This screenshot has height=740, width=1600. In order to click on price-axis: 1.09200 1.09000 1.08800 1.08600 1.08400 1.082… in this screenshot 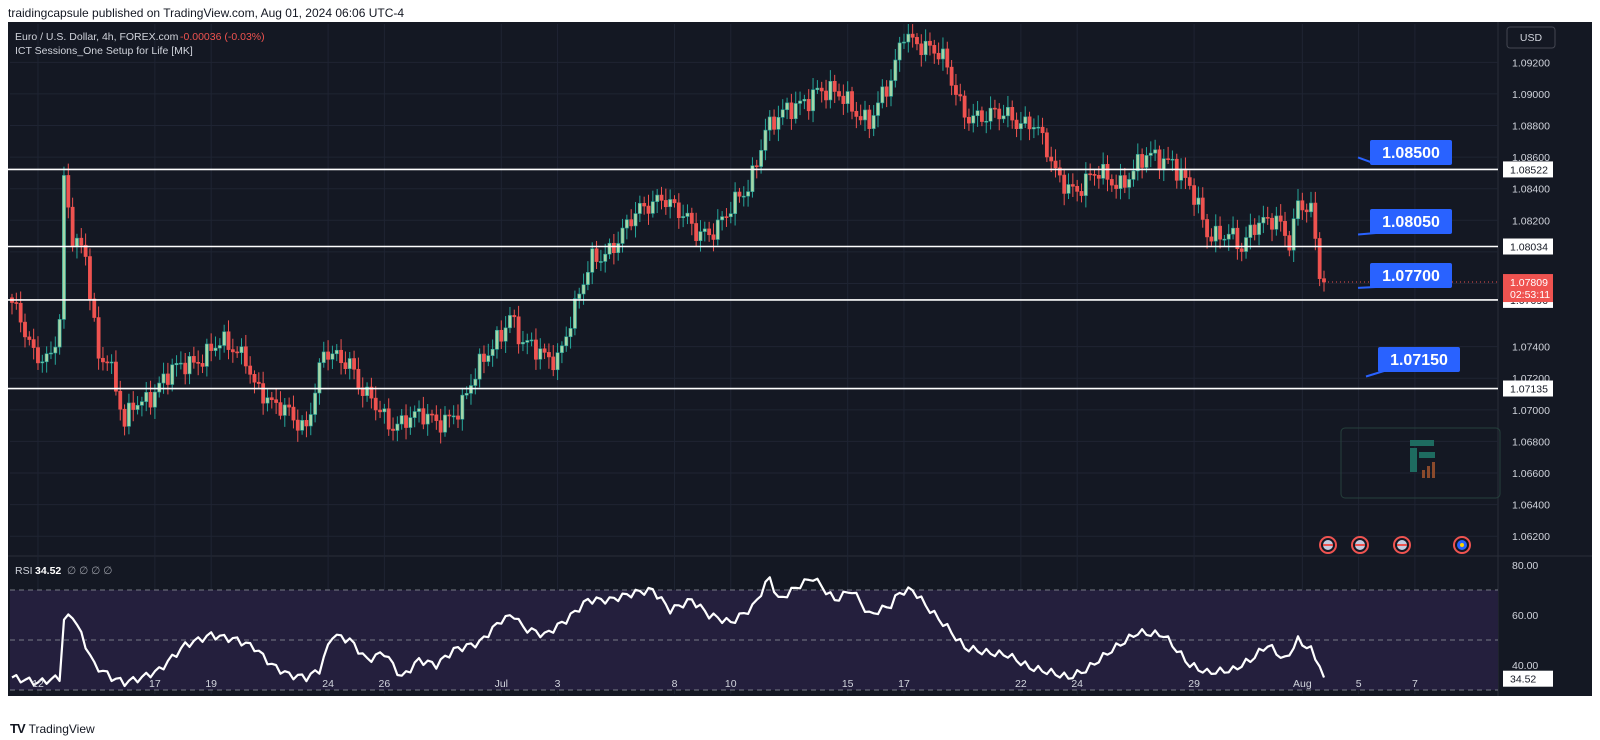, I will do `click(1528, 372)`.